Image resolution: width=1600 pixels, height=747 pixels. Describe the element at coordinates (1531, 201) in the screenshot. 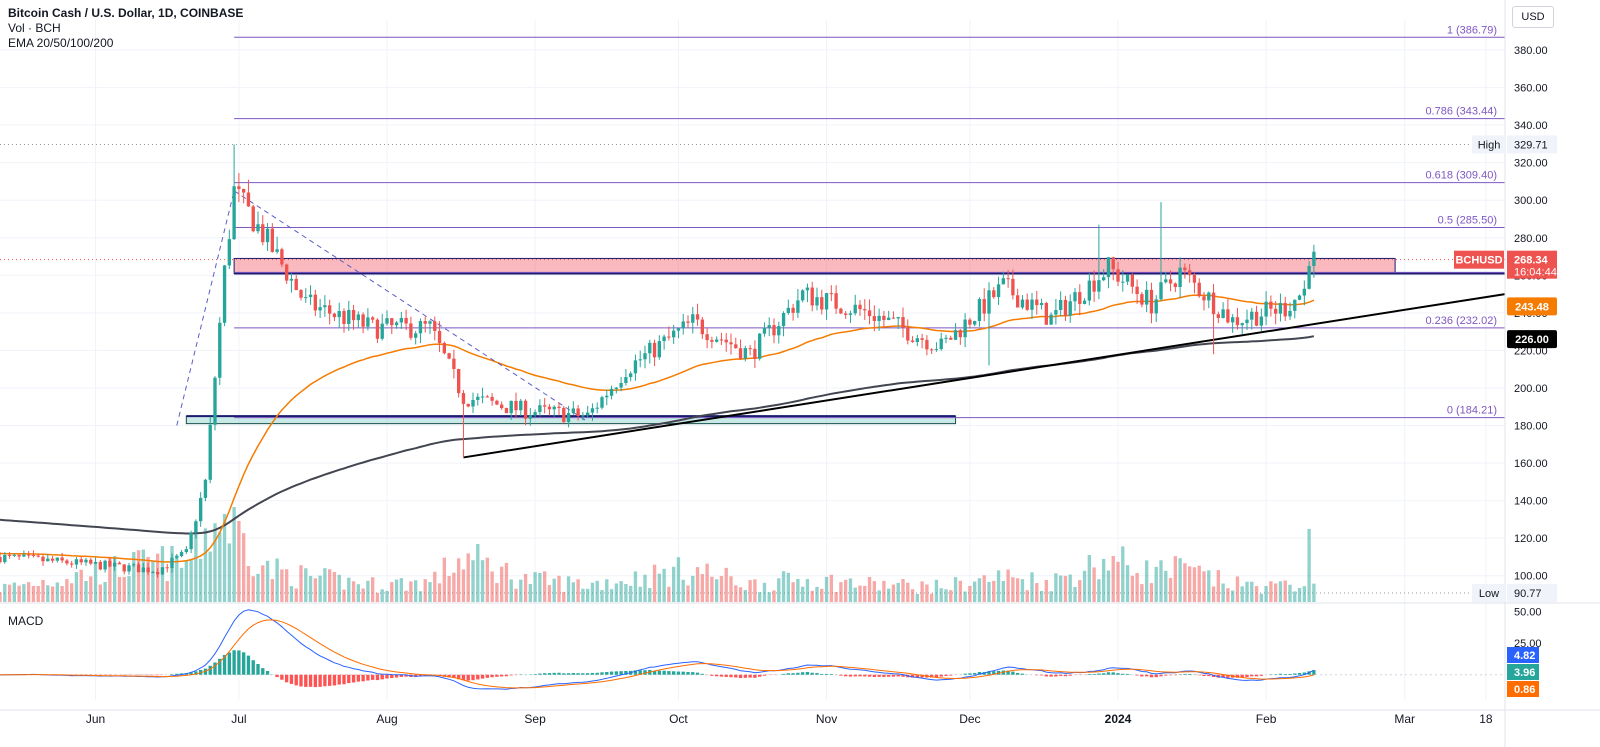

I see `price-tick-label: 300.00` at that location.